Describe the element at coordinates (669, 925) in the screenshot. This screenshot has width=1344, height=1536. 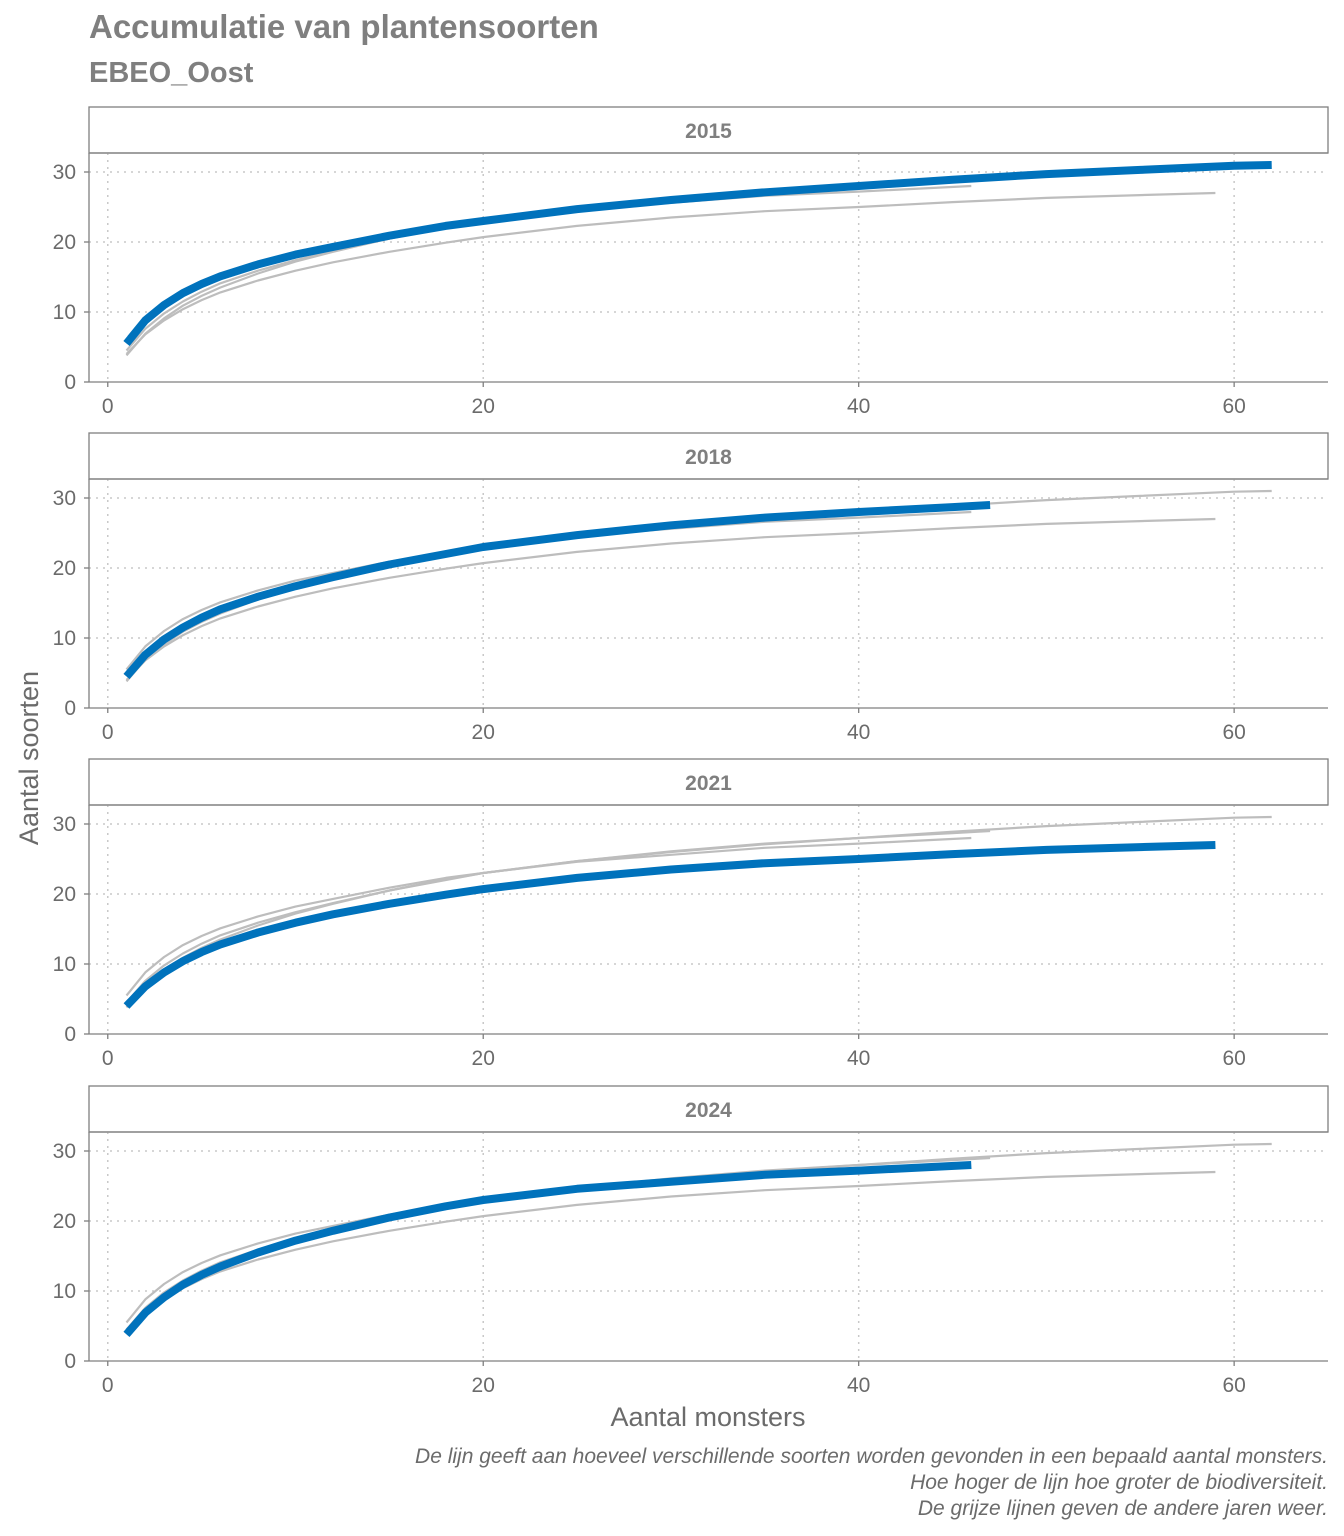
I see `series-line-highlight-2021` at that location.